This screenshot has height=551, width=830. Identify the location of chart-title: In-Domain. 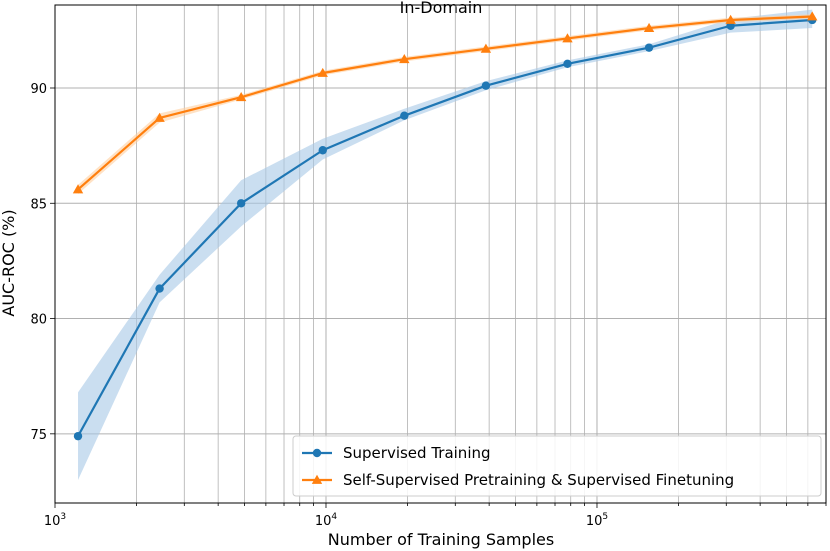
(441, 8).